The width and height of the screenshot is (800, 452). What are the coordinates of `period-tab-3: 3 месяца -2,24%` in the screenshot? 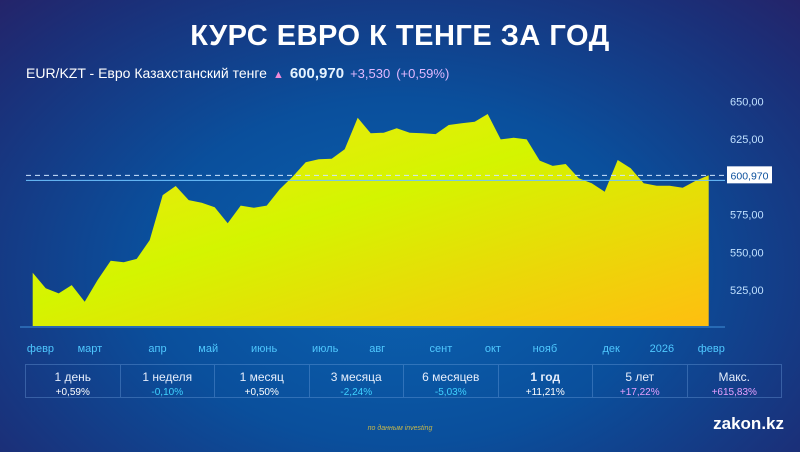 It's located at (357, 381).